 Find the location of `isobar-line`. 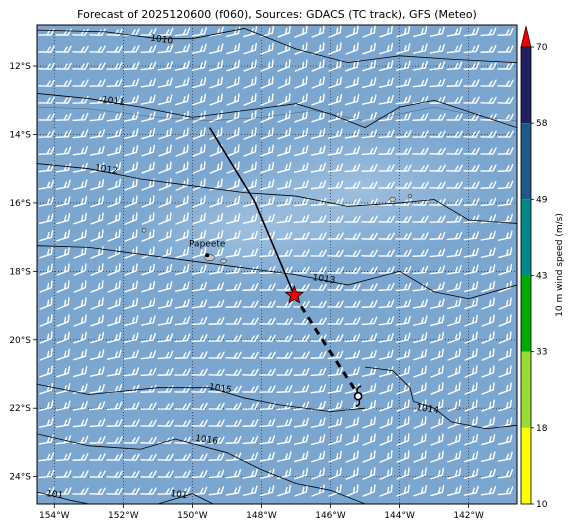

isobar-line is located at coordinates (63, 497).